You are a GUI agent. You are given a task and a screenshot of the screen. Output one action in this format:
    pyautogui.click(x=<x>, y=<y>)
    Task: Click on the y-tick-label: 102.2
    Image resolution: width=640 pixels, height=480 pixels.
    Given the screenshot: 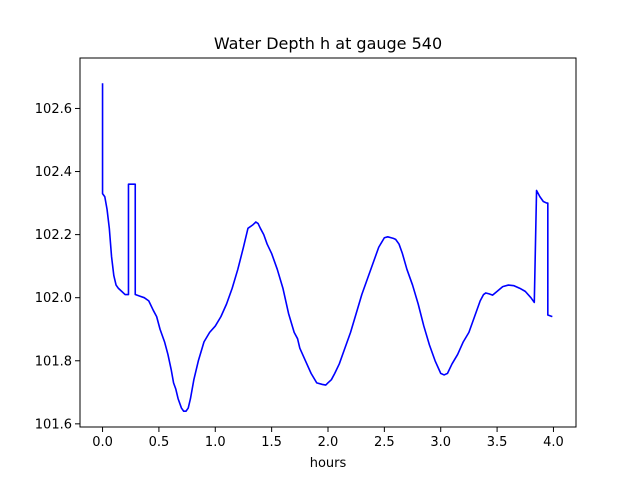 What is the action you would take?
    pyautogui.click(x=53, y=235)
    